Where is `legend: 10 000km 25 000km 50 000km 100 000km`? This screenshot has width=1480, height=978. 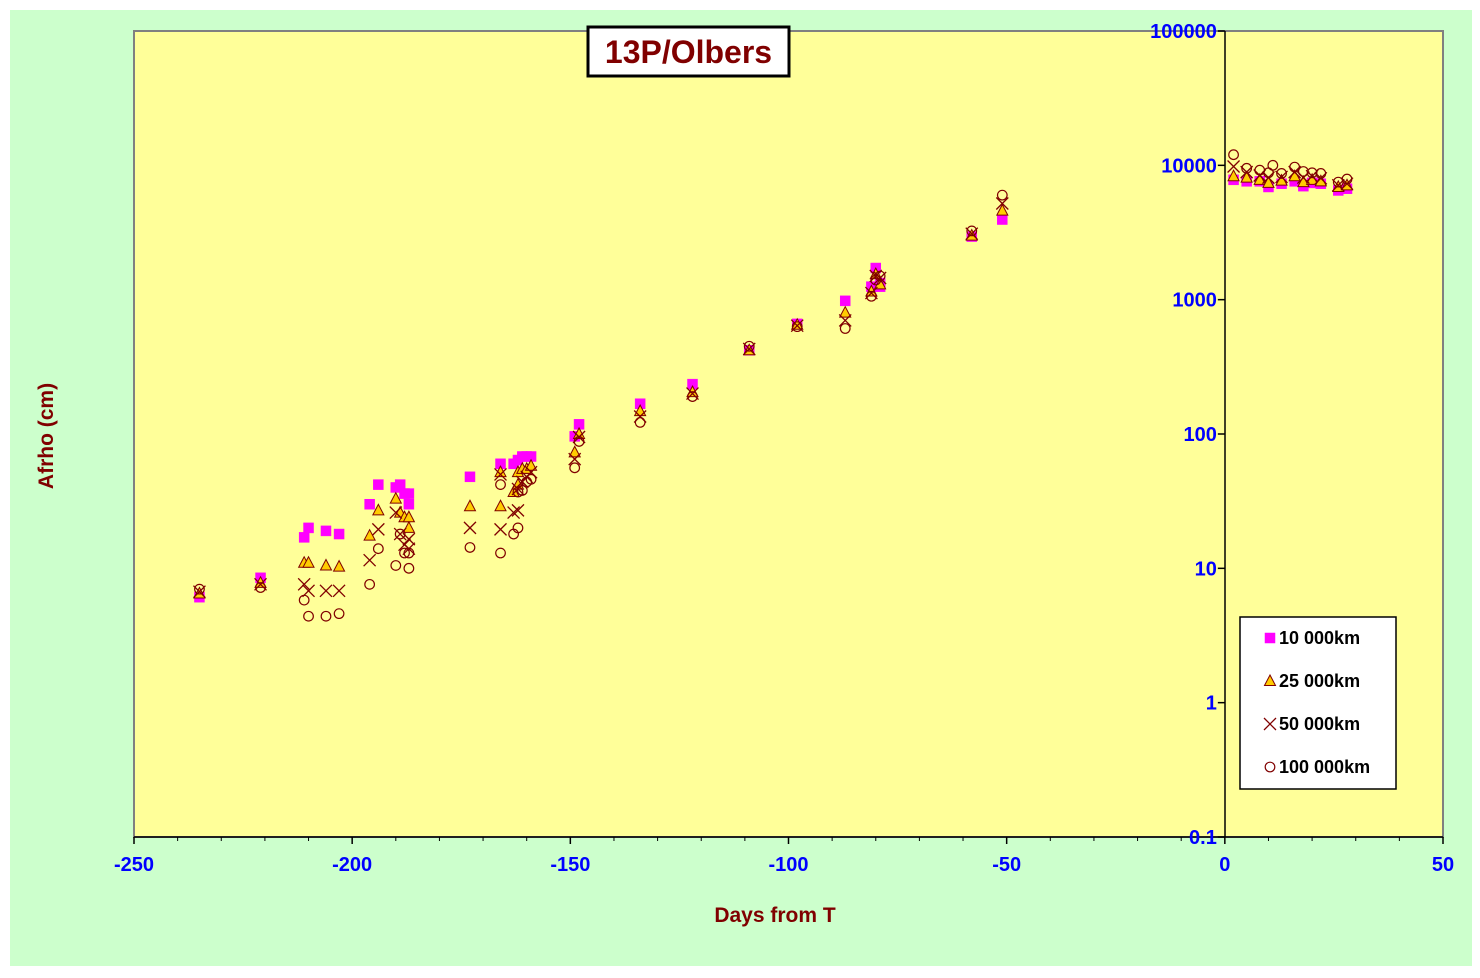 legend: 10 000km 25 000km 50 000km 100 000km is located at coordinates (1318, 703).